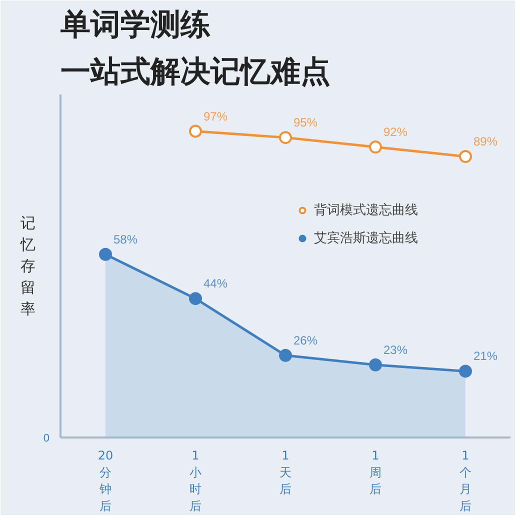  I want to click on x-tick-label: 1周后, so click(376, 472).